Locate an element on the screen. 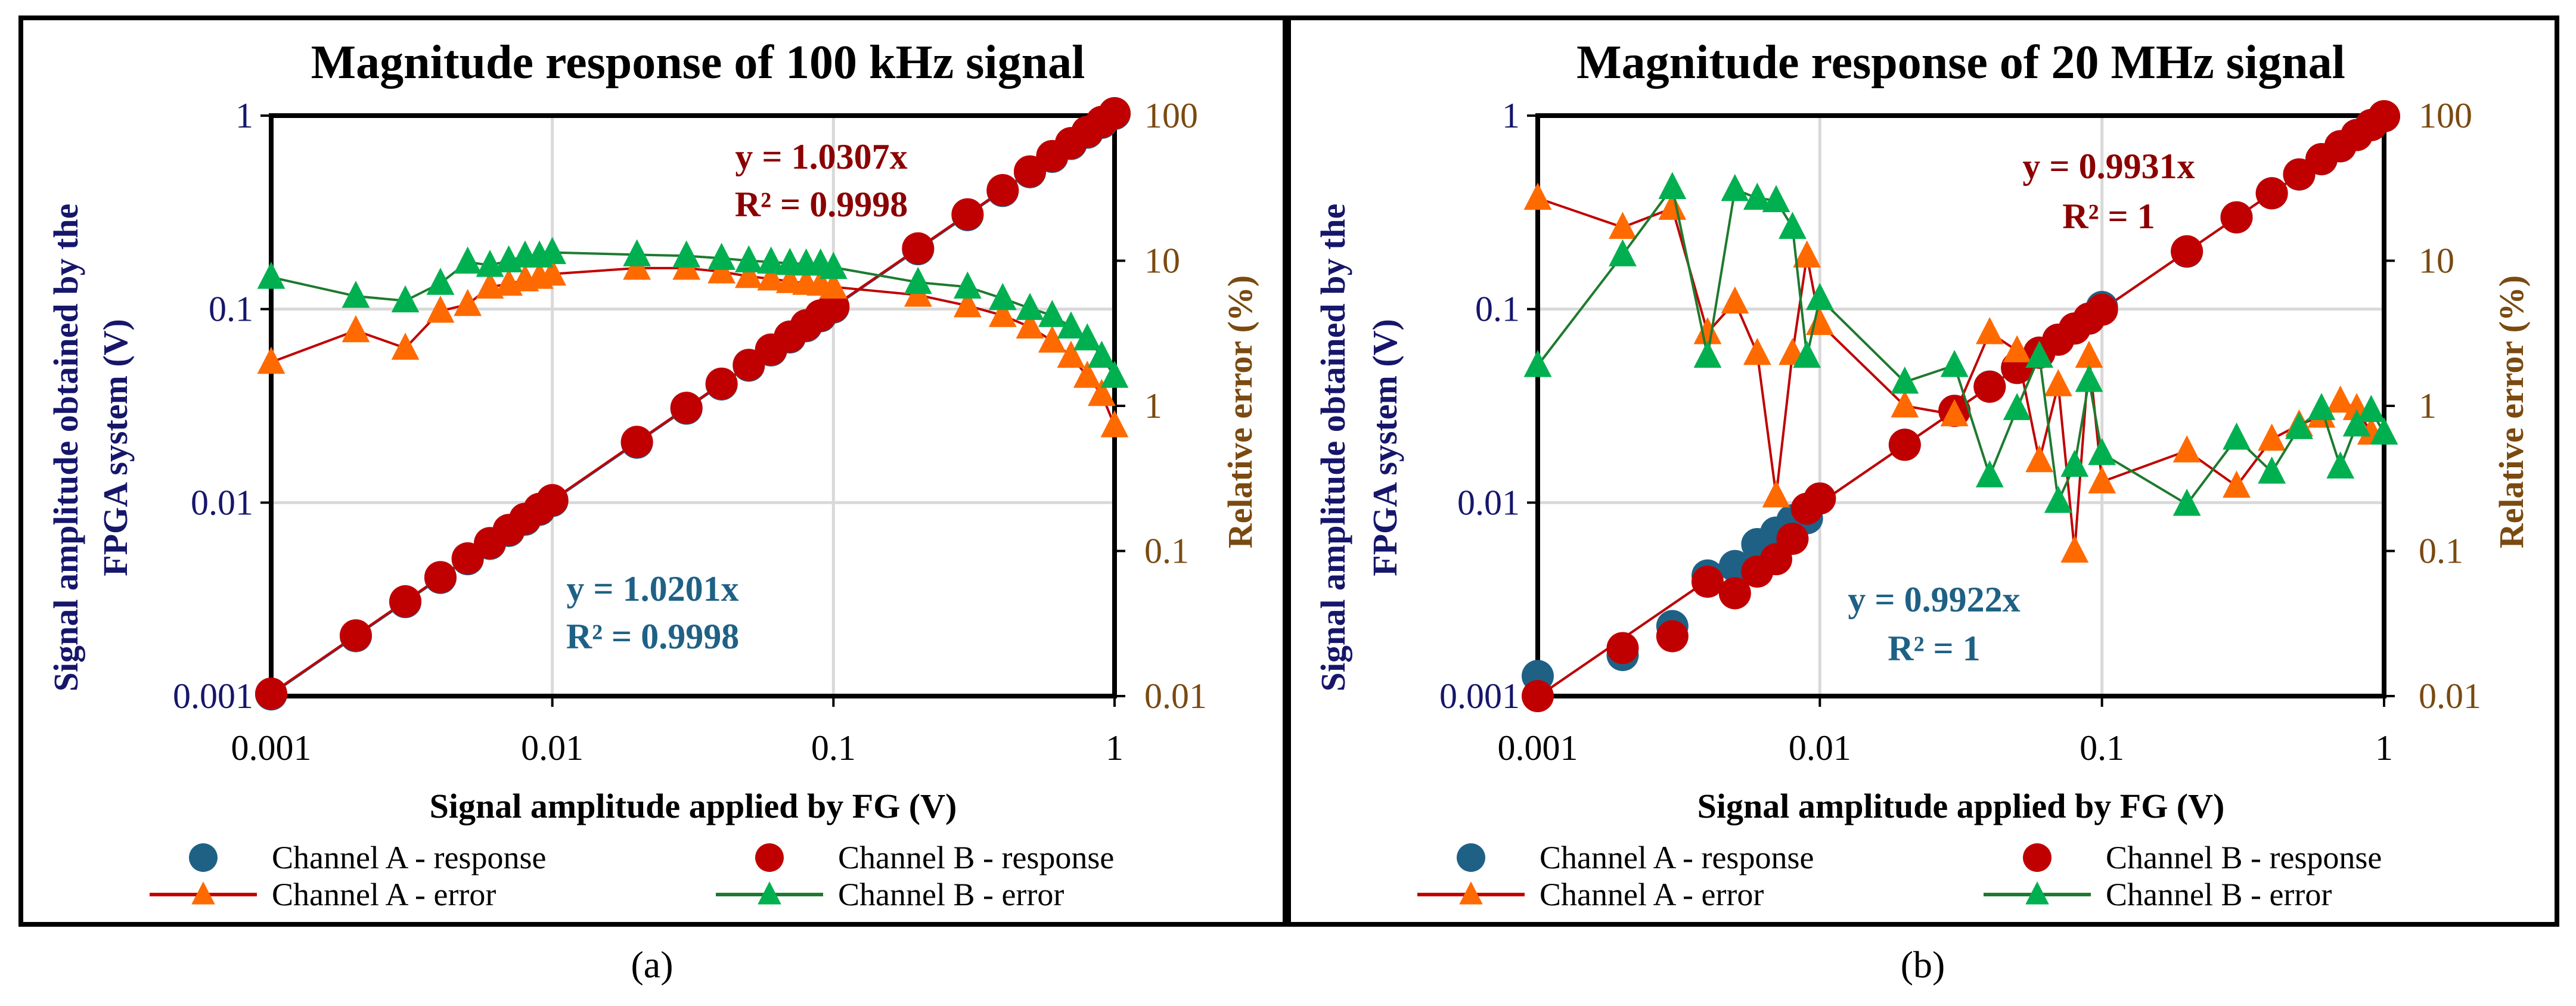 This screenshot has height=1006, width=2576. panel-caption: (a) is located at coordinates (652, 965).